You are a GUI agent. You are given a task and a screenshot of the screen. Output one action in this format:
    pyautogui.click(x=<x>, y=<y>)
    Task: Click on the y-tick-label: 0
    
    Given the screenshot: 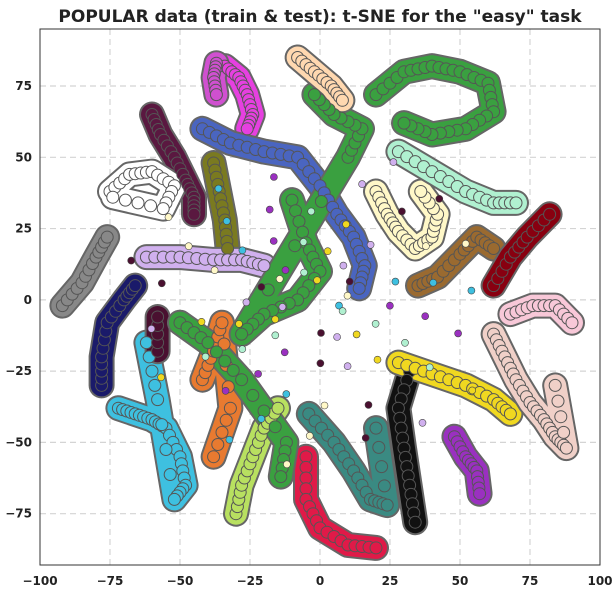 What is the action you would take?
    pyautogui.click(x=28, y=300)
    